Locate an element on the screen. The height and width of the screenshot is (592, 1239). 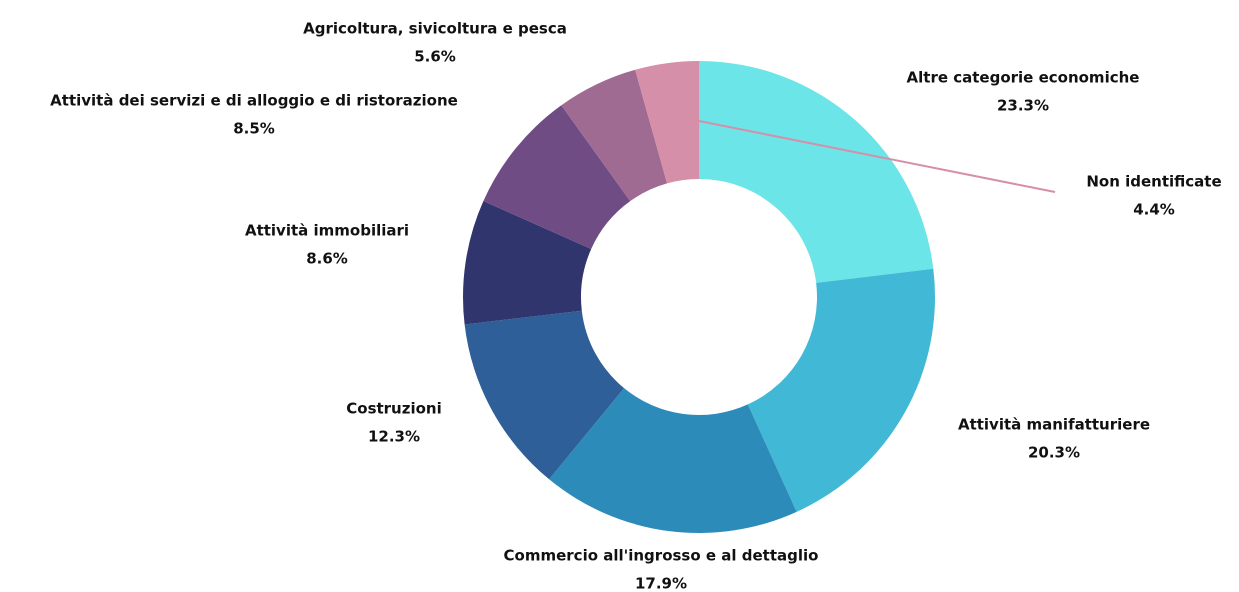
slice-value: 8.5% is located at coordinates (254, 129).